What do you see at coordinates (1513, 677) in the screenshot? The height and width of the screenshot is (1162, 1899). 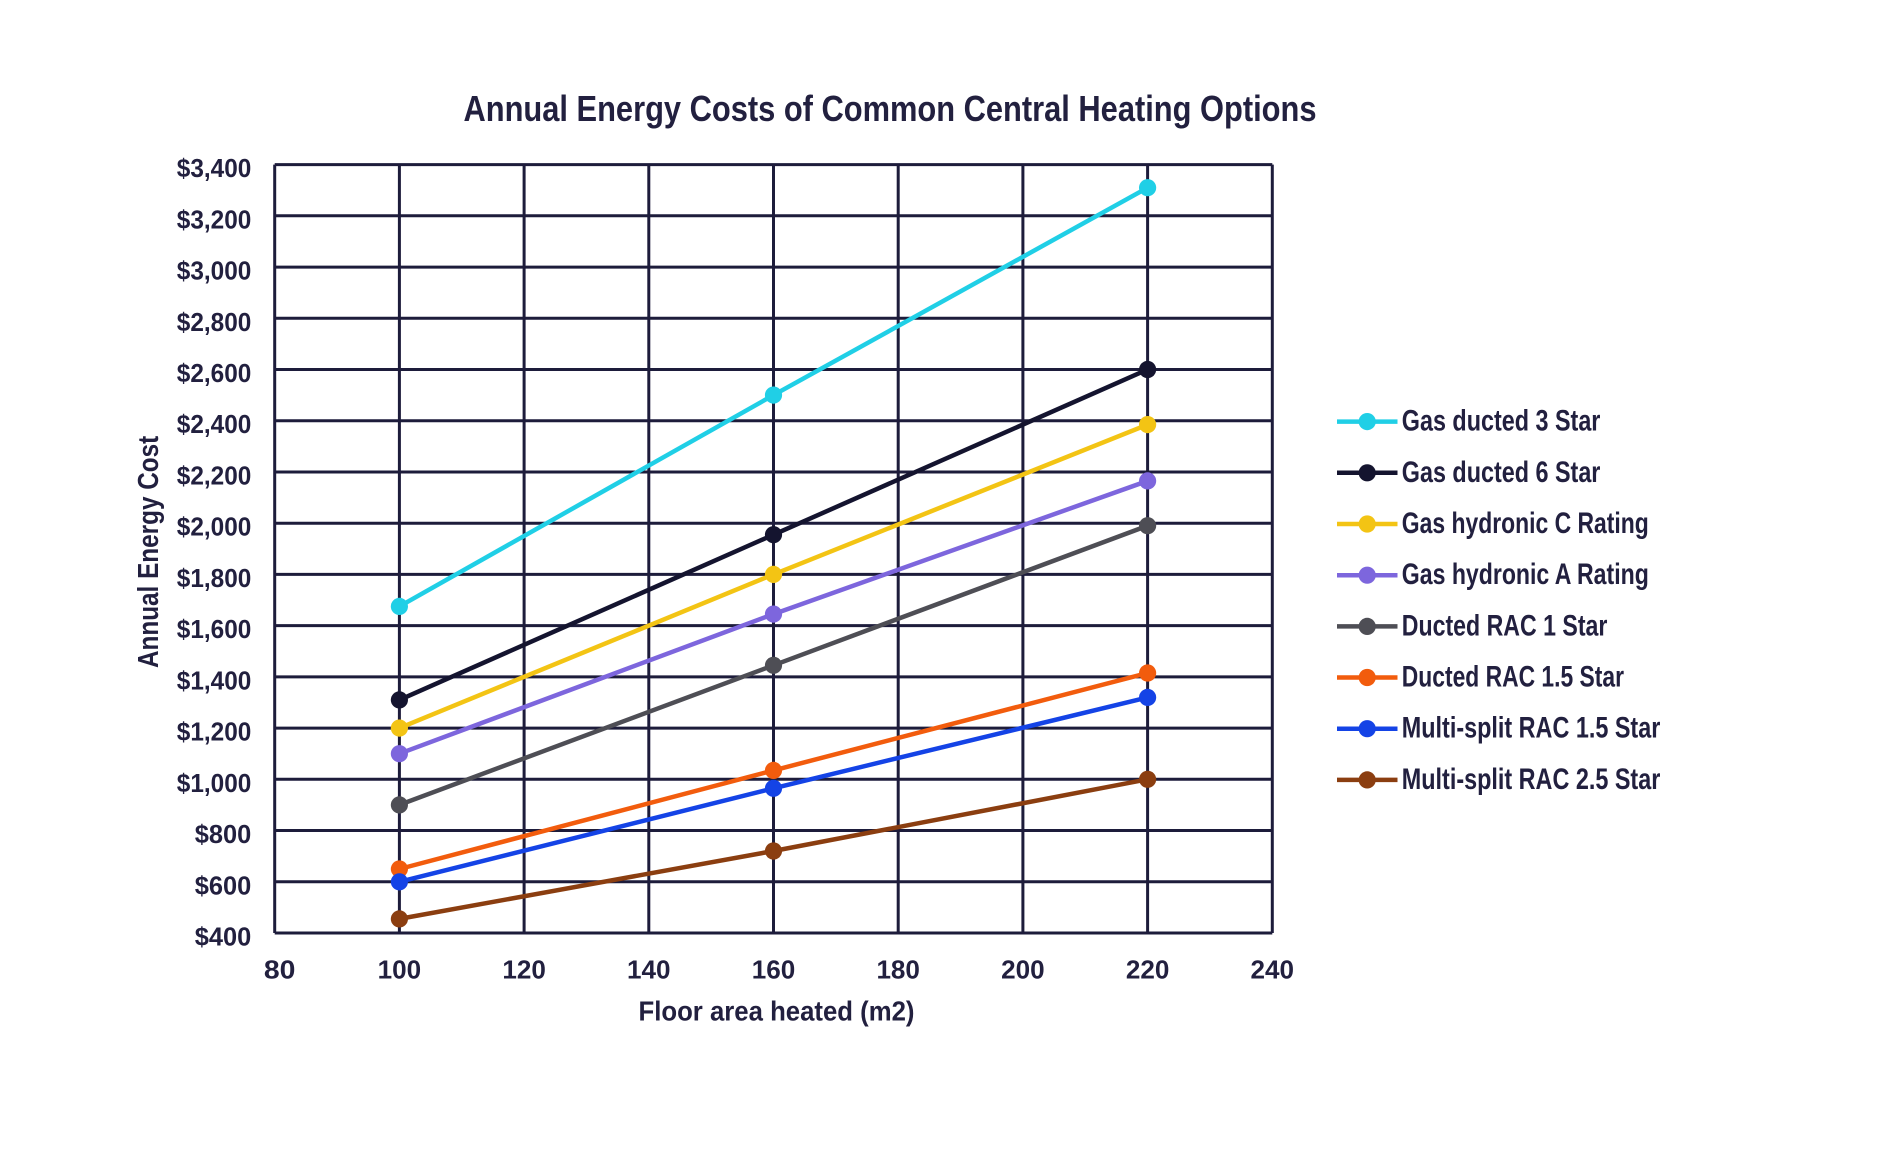 I see `svg-text: Ducted RAC 1.5 Star` at bounding box center [1513, 677].